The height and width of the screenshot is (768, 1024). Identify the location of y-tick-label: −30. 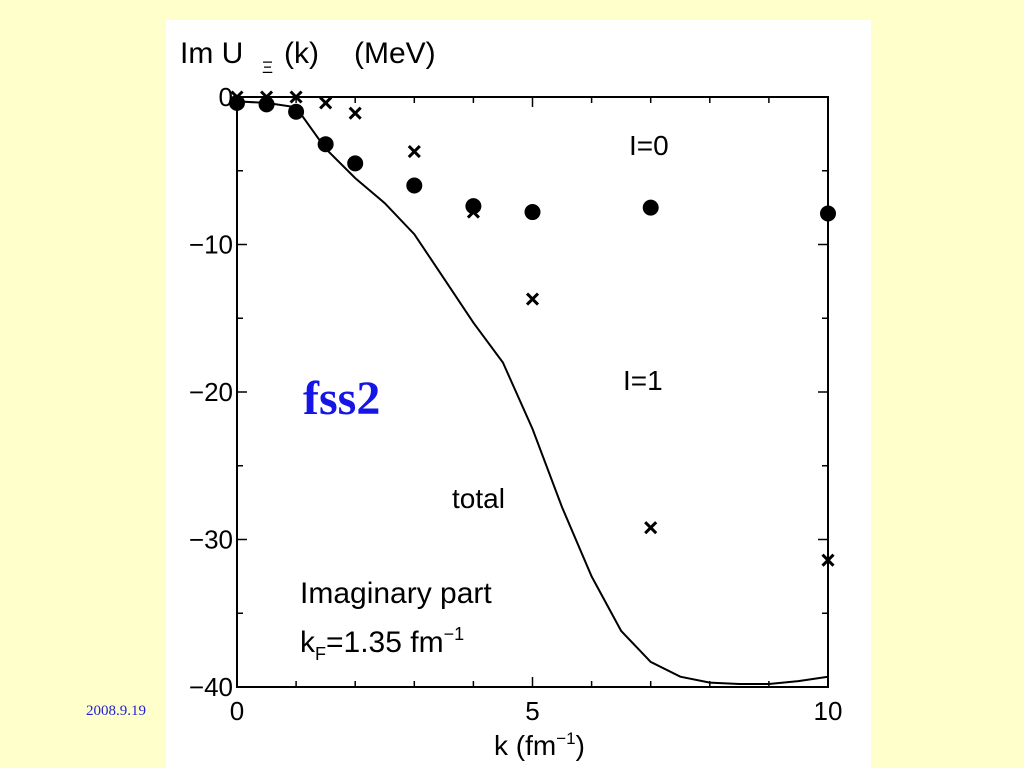
(211, 540).